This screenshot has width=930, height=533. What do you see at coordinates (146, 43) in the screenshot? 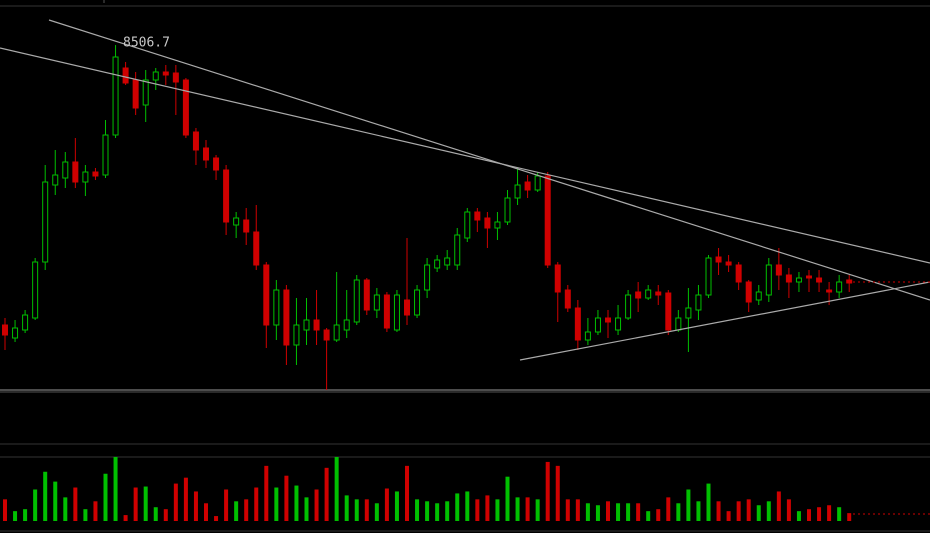
I see `high-label: 8506.7` at bounding box center [146, 43].